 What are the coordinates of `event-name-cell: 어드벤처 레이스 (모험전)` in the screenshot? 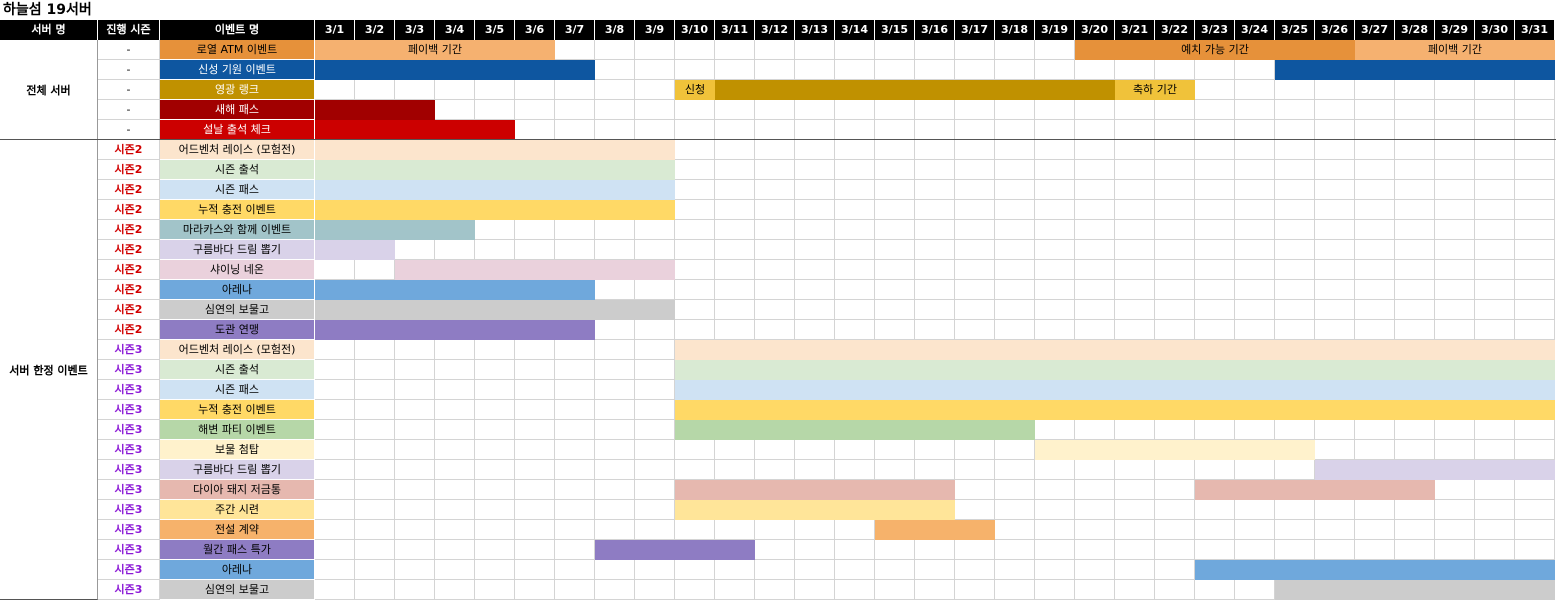 It's located at (237, 150).